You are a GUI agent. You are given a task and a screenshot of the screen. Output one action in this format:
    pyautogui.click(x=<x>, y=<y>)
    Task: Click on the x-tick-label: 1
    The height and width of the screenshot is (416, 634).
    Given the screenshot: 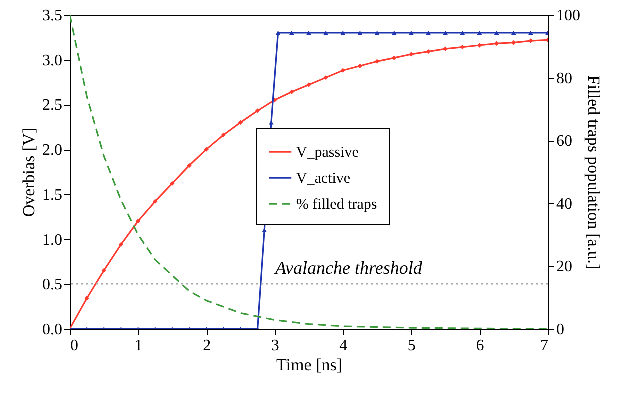 What is the action you would take?
    pyautogui.click(x=138, y=346)
    